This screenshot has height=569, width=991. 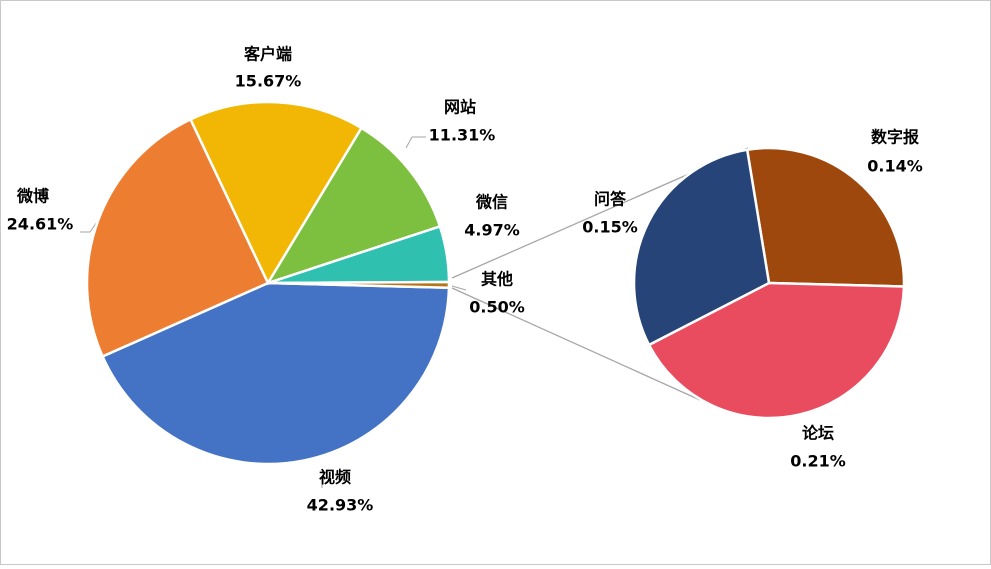 What do you see at coordinates (40, 224) in the screenshot?
I see `slice-value-label: 24.61%` at bounding box center [40, 224].